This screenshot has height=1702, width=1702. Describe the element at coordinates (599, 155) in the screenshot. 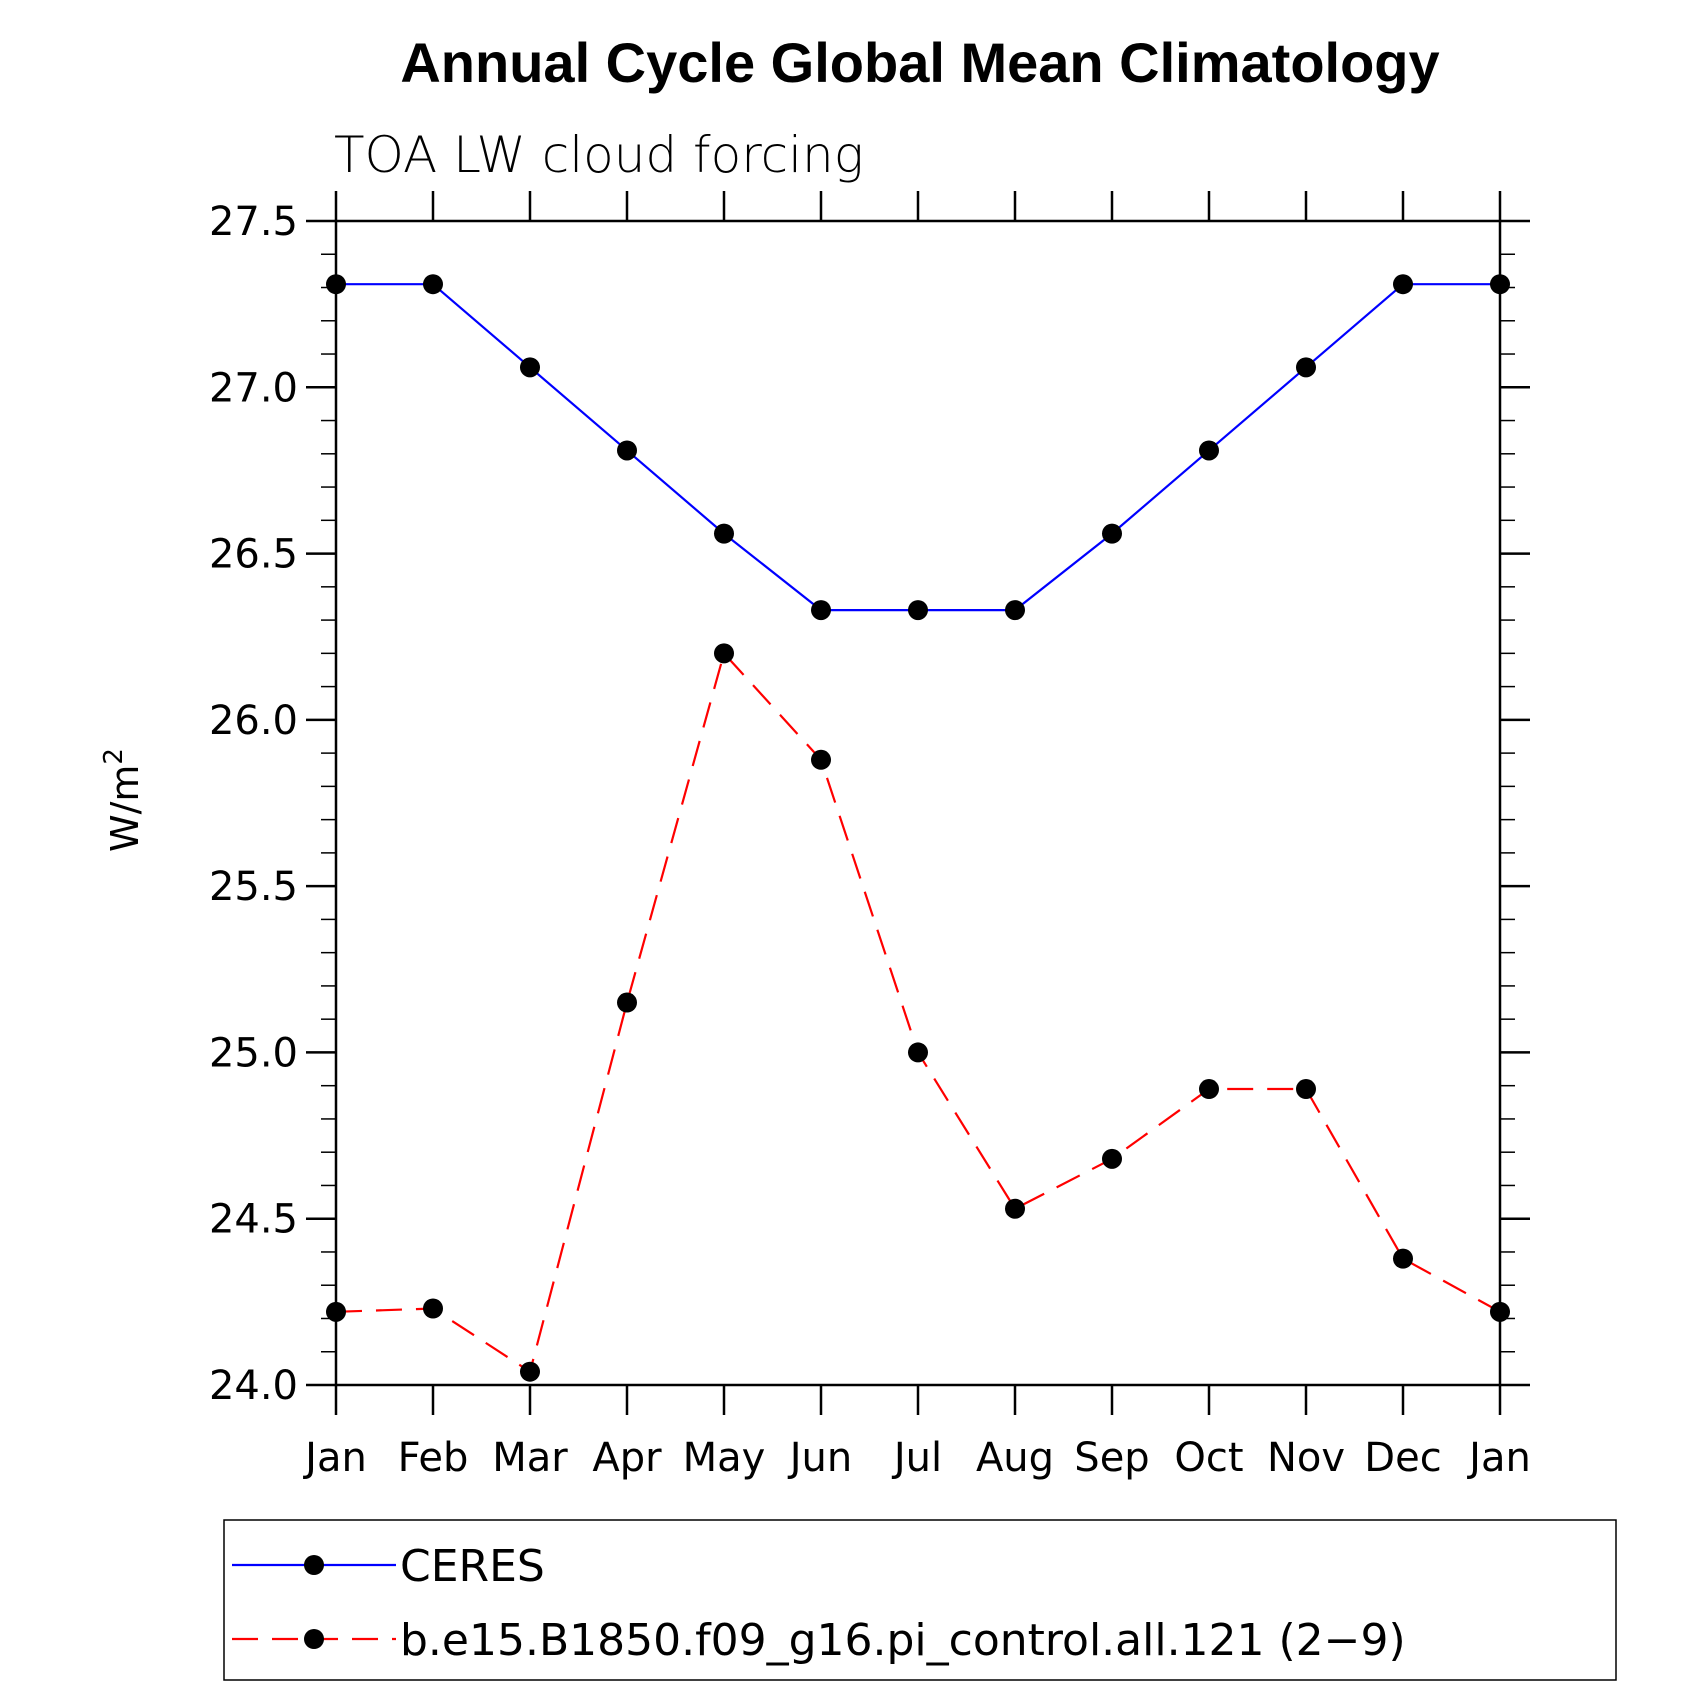

I see `chart-subtitle: TOA LW cloud forcing` at that location.